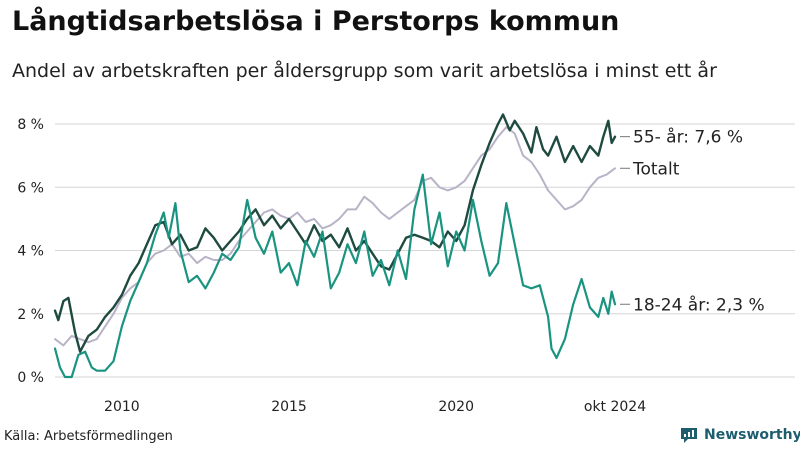  What do you see at coordinates (30, 378) in the screenshot?
I see `y-tick-label: 0 %` at bounding box center [30, 378].